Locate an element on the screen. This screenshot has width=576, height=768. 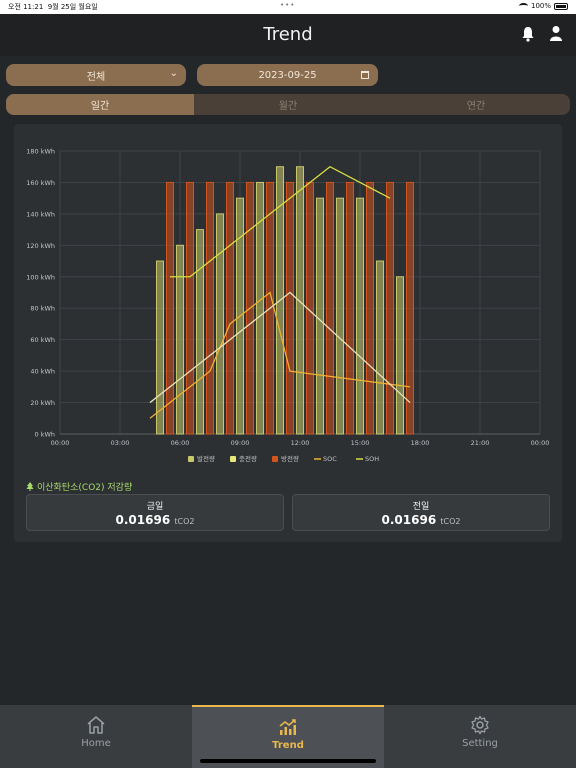
y-tick-label: 20 kWh is located at coordinates (42, 403).